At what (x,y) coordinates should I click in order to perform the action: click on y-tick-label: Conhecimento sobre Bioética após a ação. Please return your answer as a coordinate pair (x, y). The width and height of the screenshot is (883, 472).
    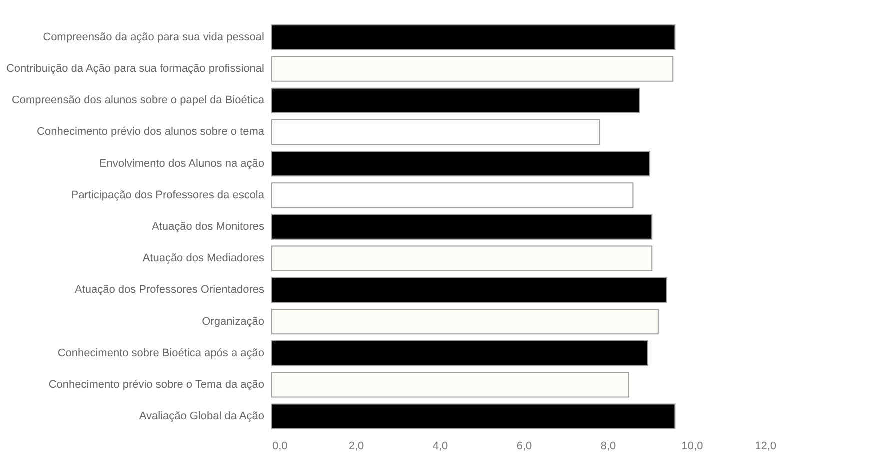
    Looking at the image, I should click on (161, 353).